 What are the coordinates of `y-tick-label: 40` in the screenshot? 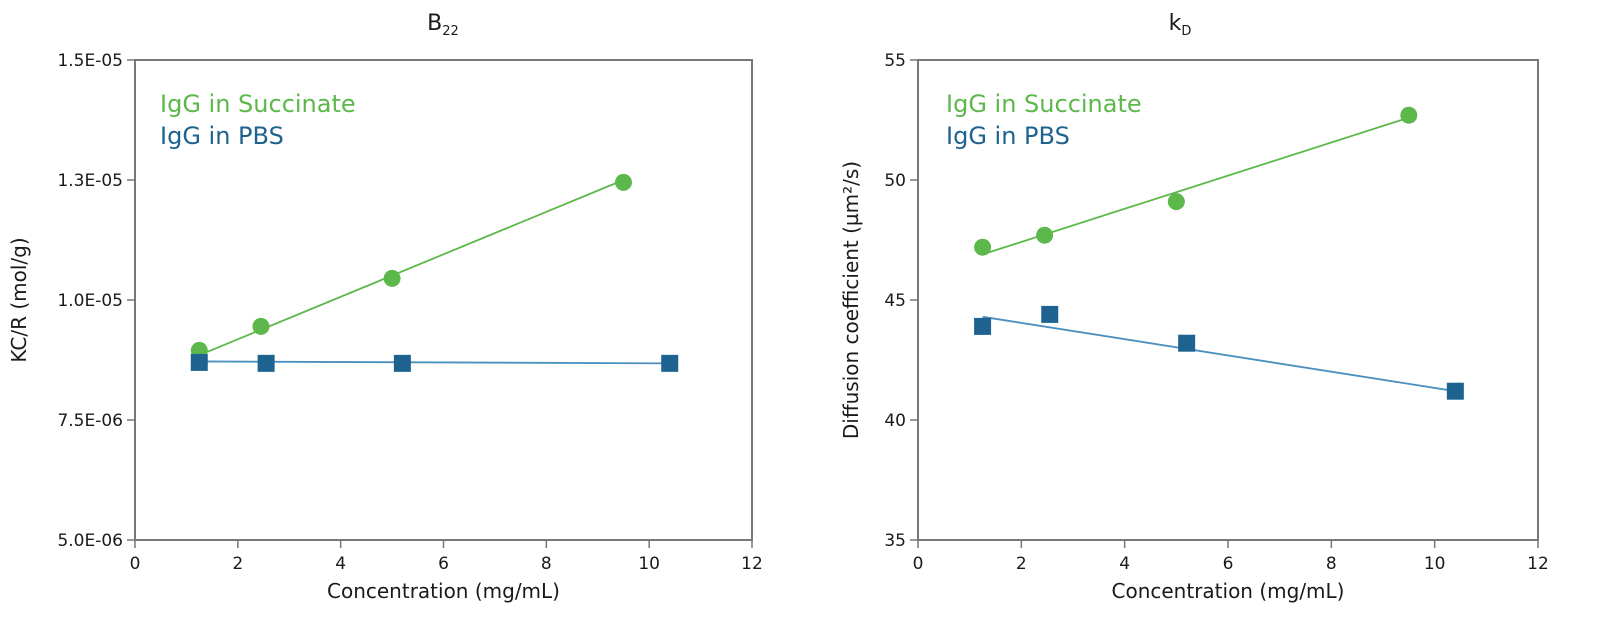 It's located at (895, 421).